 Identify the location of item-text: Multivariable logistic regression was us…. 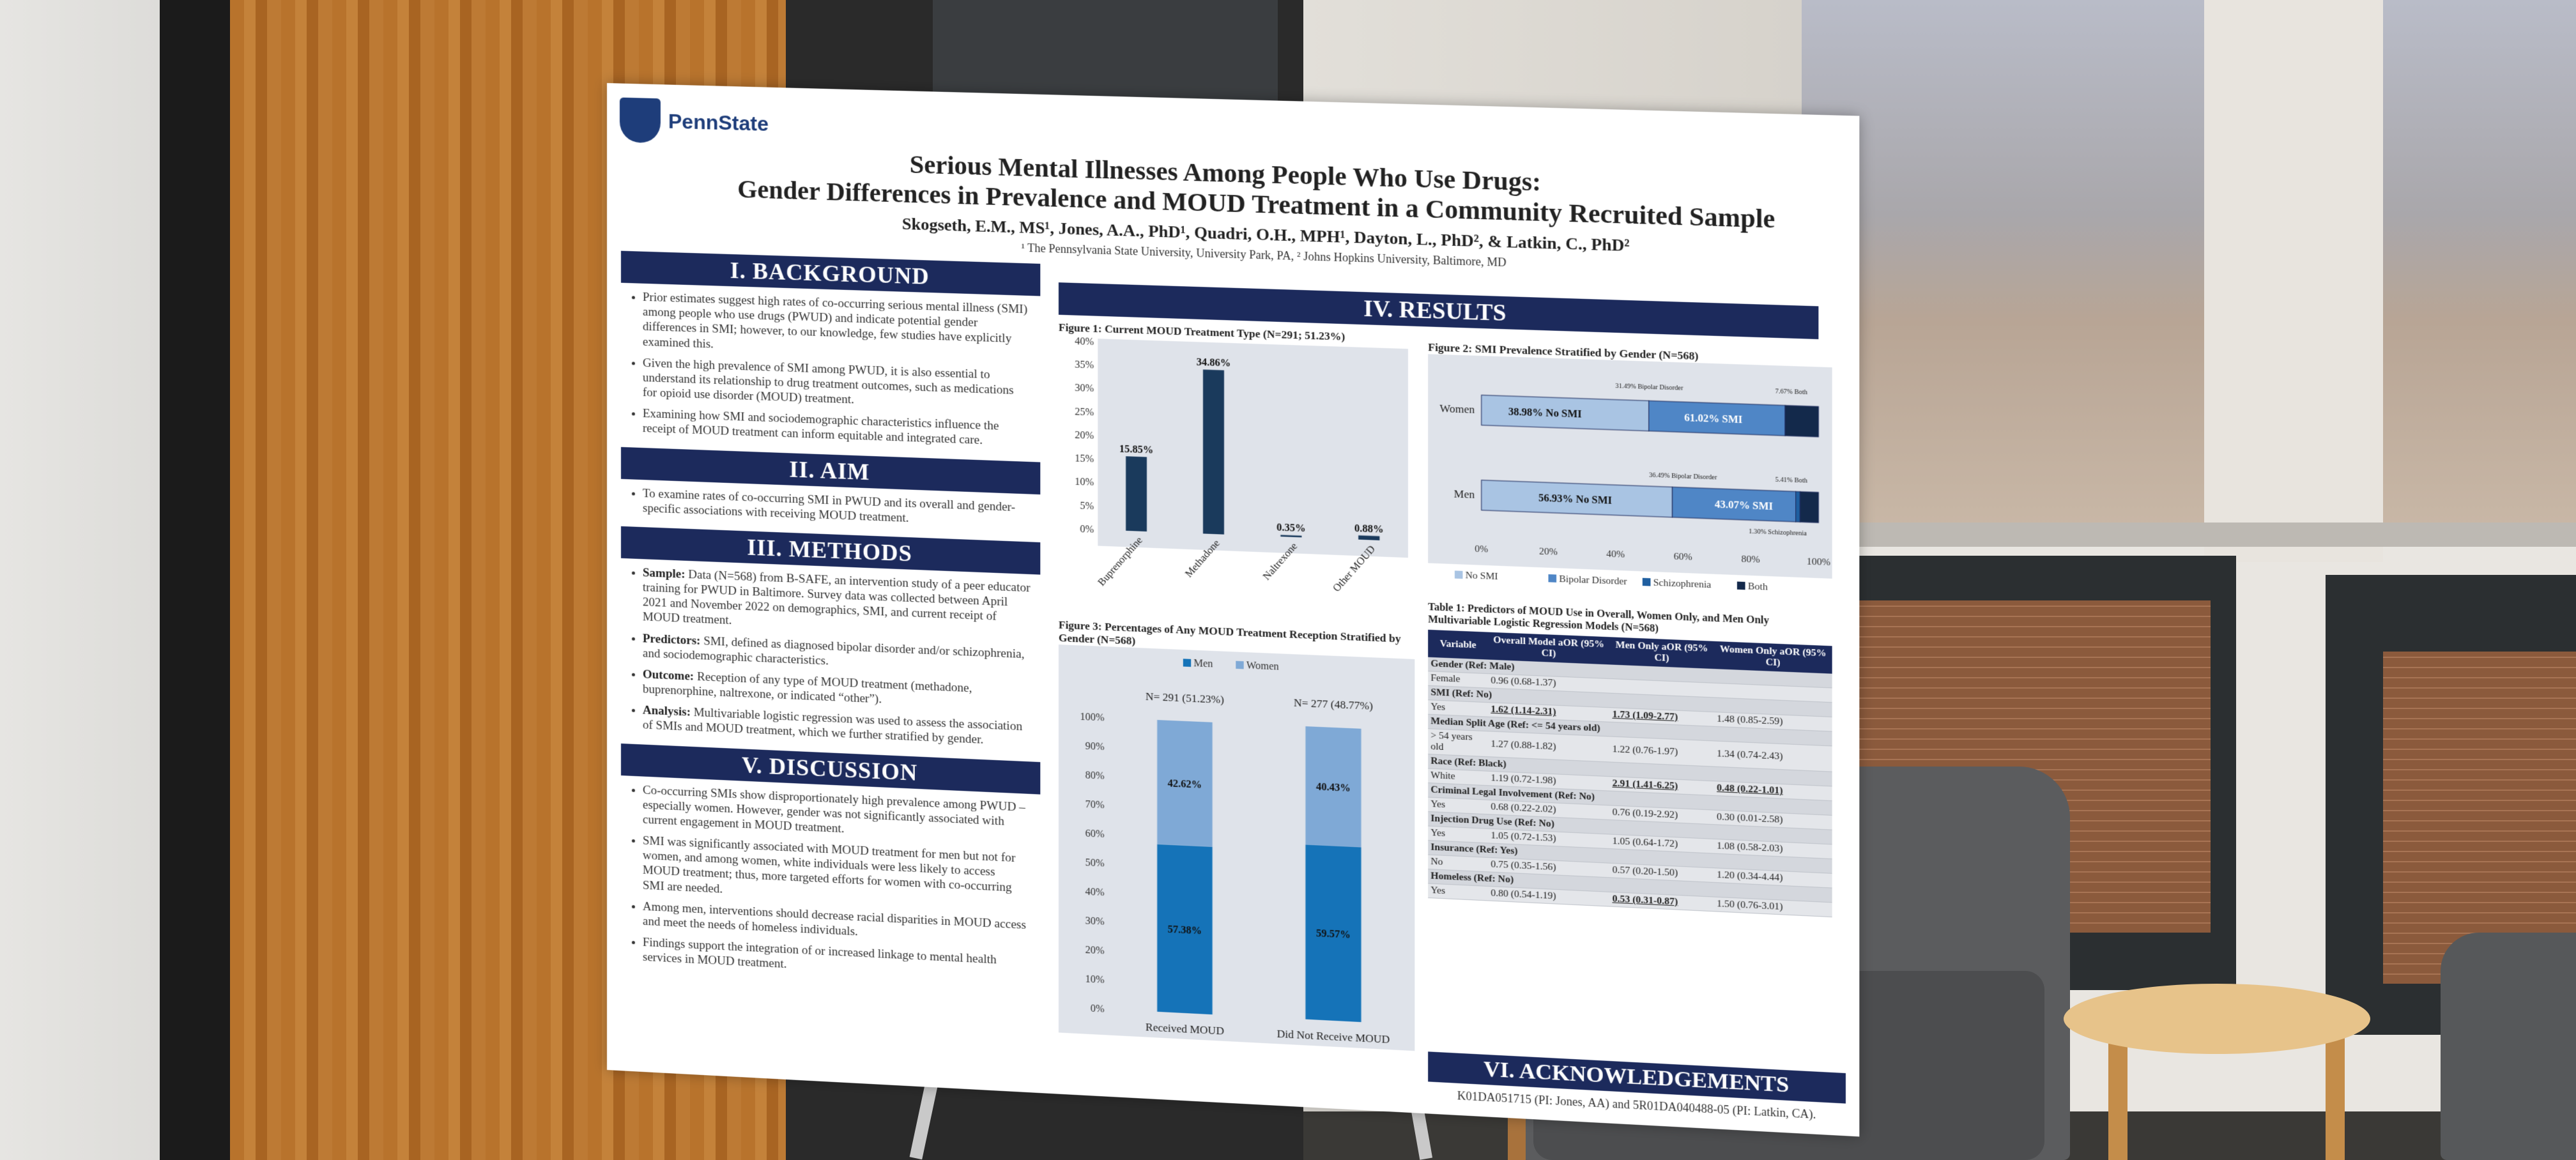
(832, 726).